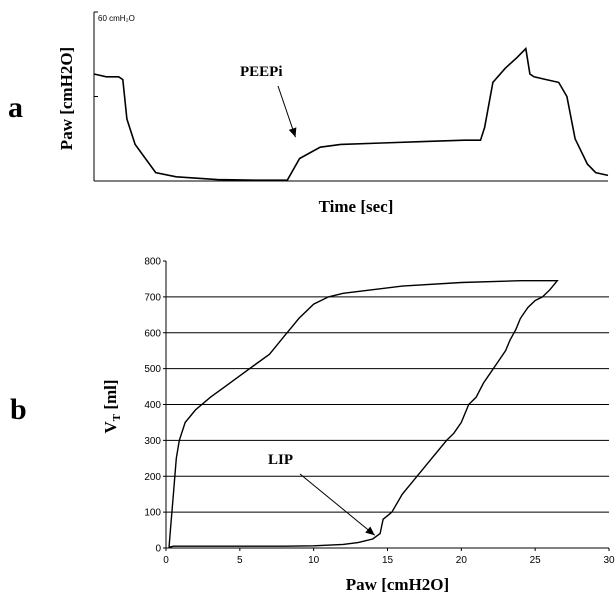 This screenshot has height=596, width=615. Describe the element at coordinates (397, 584) in the screenshot. I see `panel-b-x-axis-title: Paw [cmH2O]` at that location.